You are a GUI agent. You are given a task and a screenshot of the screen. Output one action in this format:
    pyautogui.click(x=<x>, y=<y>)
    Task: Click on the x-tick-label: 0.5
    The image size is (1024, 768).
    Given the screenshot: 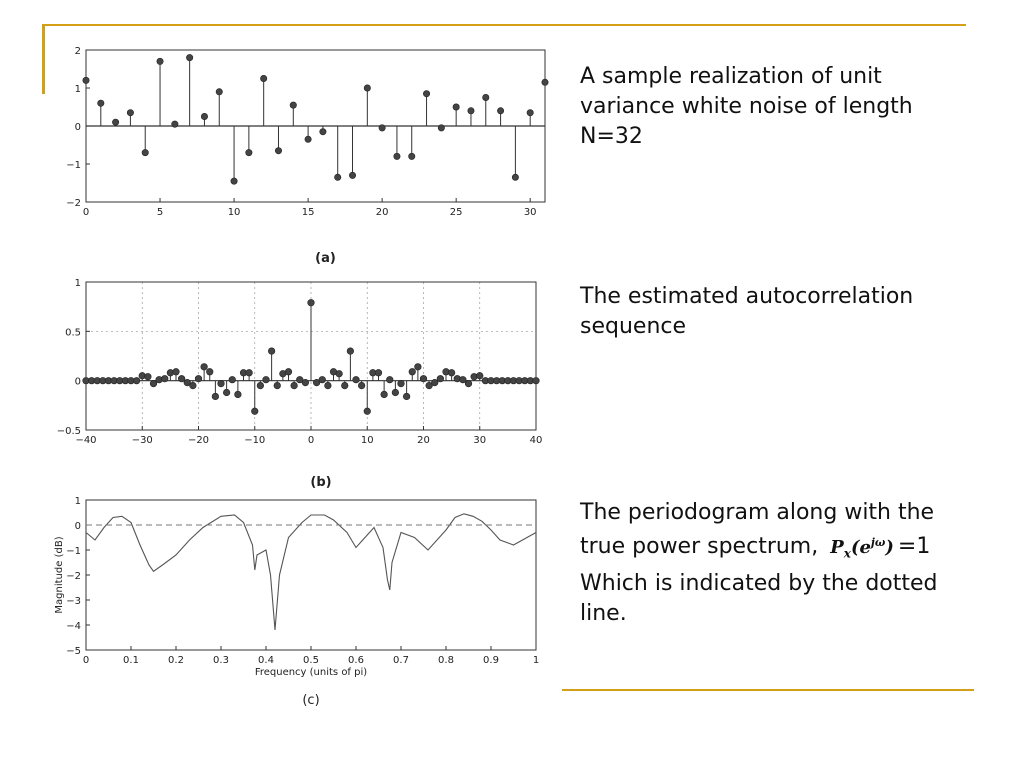 What is the action you would take?
    pyautogui.click(x=311, y=660)
    